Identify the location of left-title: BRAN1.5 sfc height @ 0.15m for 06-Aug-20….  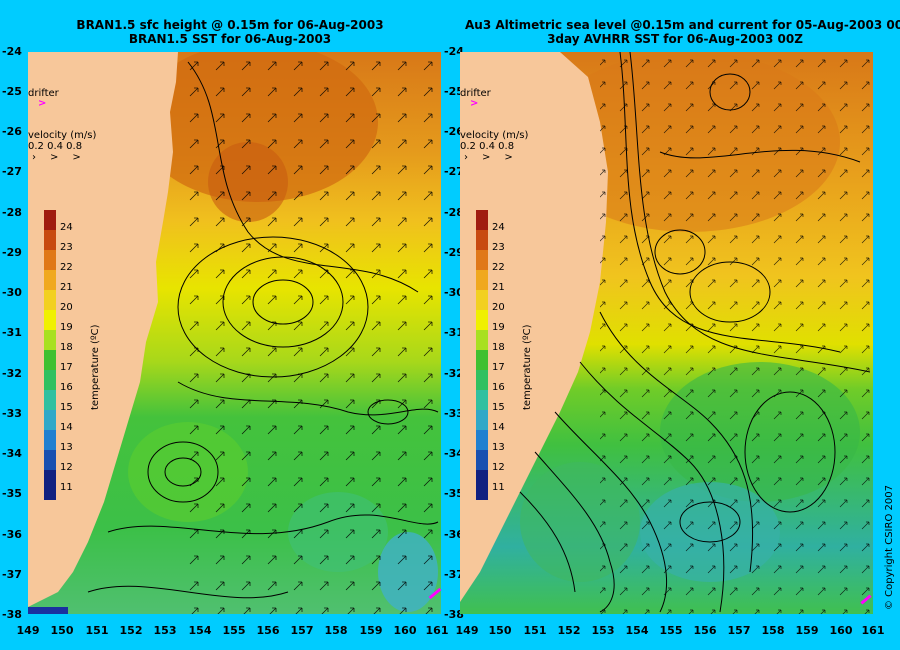
(230, 32).